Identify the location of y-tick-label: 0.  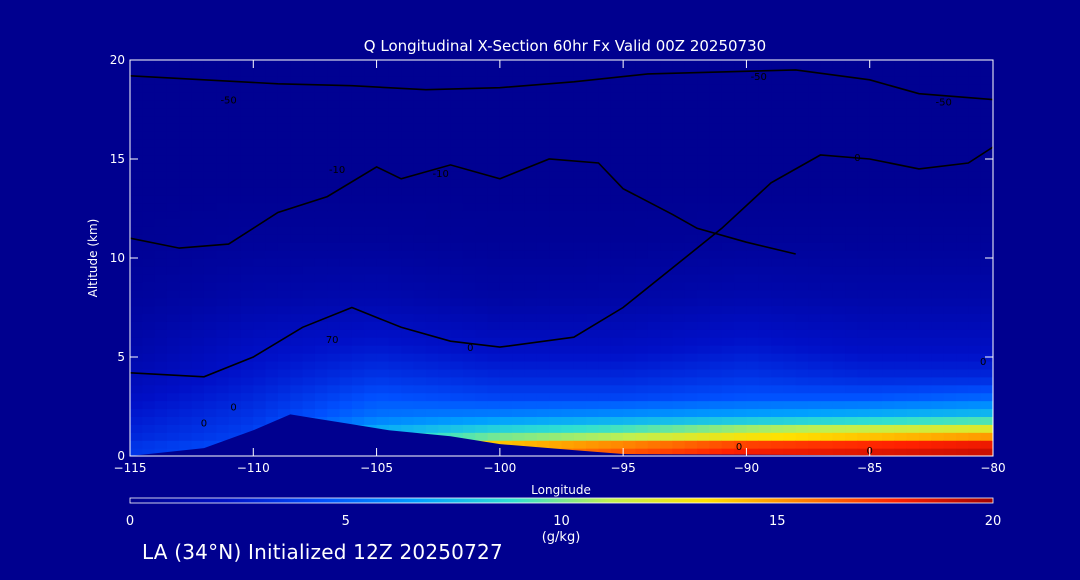
(121, 456).